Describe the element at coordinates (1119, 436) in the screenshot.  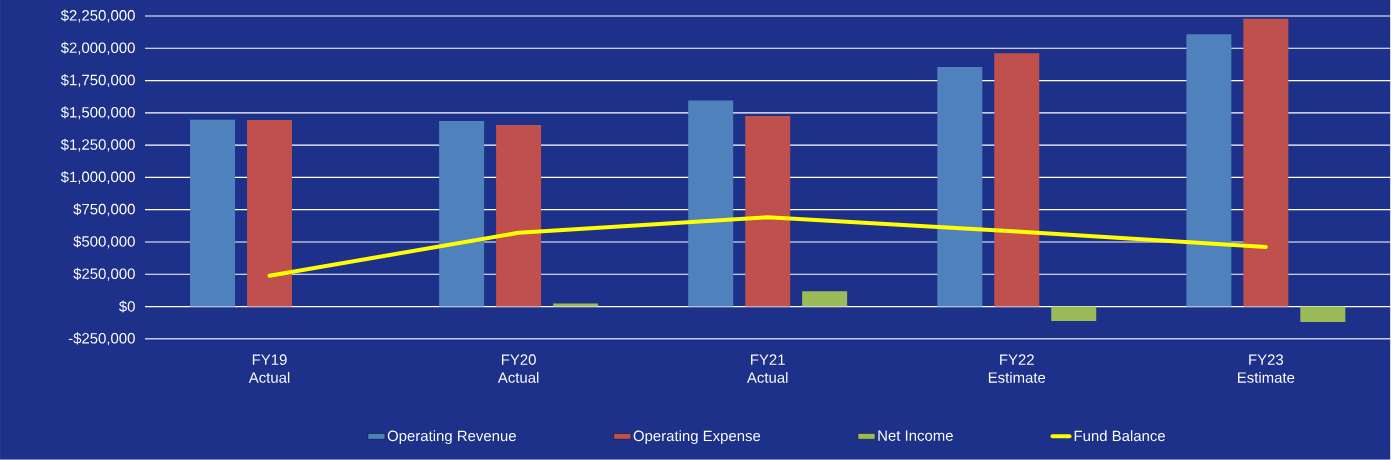
I see `legend-label: Fund Balance` at that location.